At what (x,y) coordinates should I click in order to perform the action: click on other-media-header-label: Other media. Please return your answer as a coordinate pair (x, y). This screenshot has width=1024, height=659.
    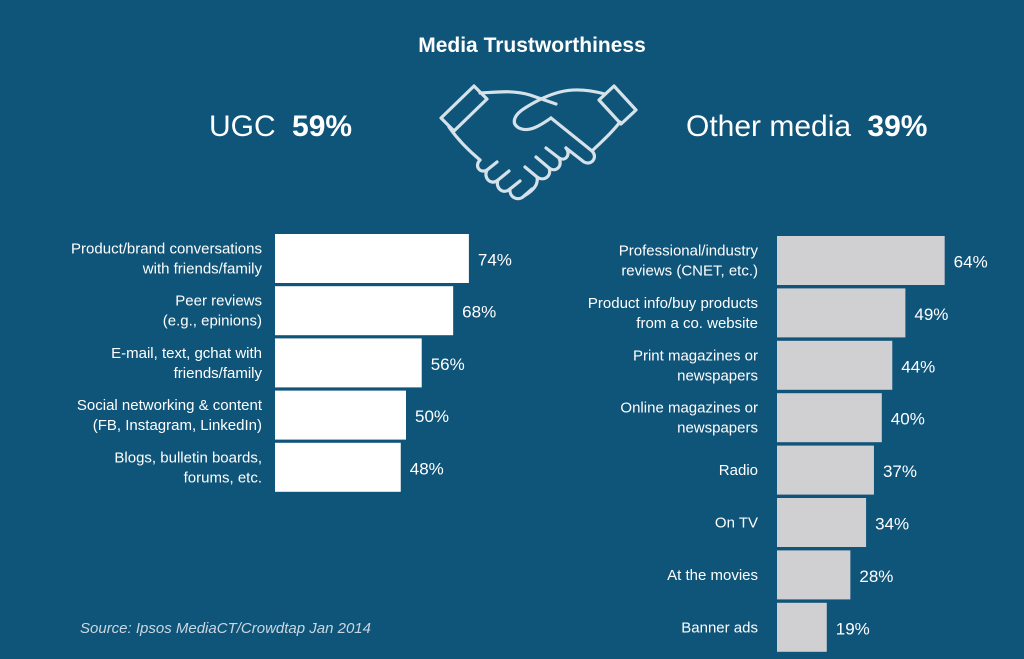
    Looking at the image, I should click on (768, 126).